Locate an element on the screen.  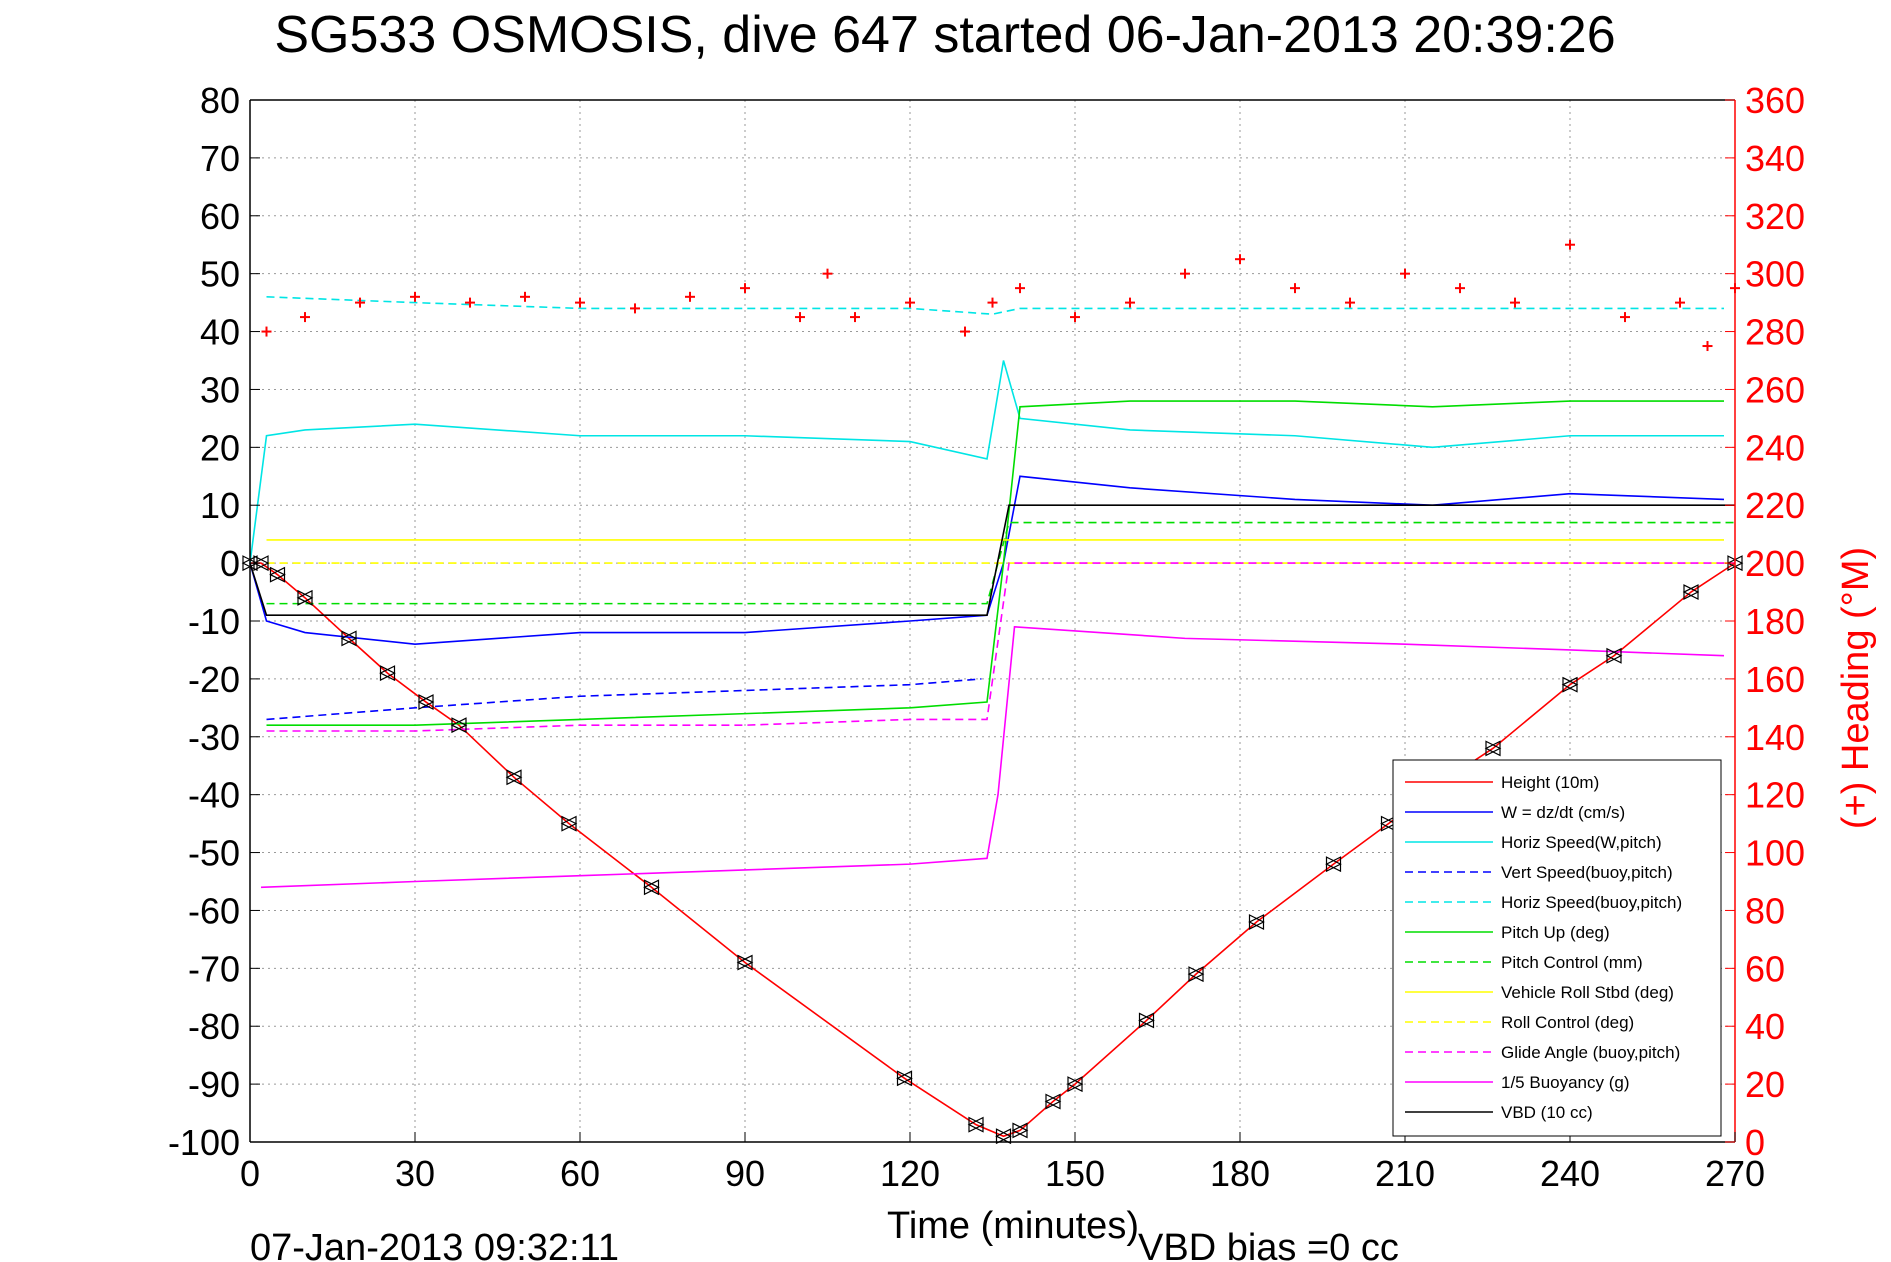
y-tick-label: -100 is located at coordinates (204, 1142).